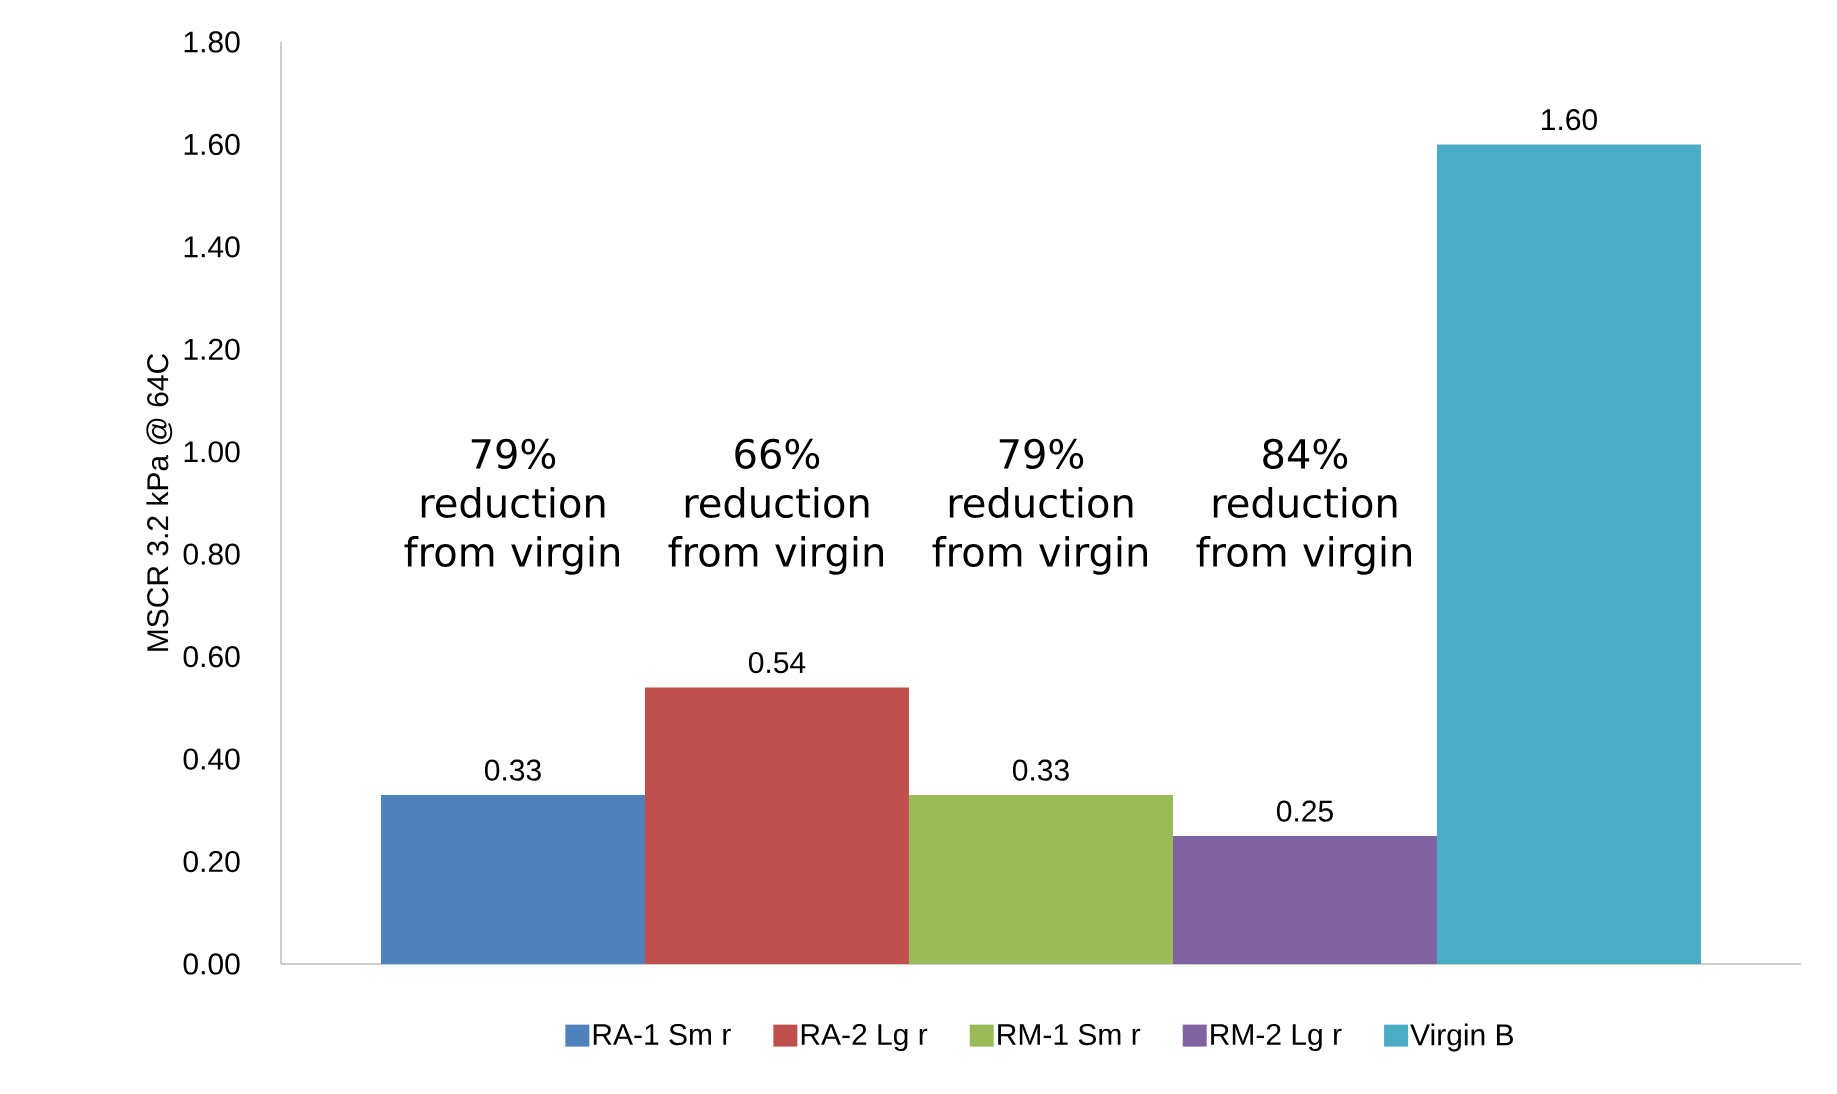 This screenshot has width=1837, height=1094. I want to click on annotation: 66% reduction from virgin, so click(775, 506).